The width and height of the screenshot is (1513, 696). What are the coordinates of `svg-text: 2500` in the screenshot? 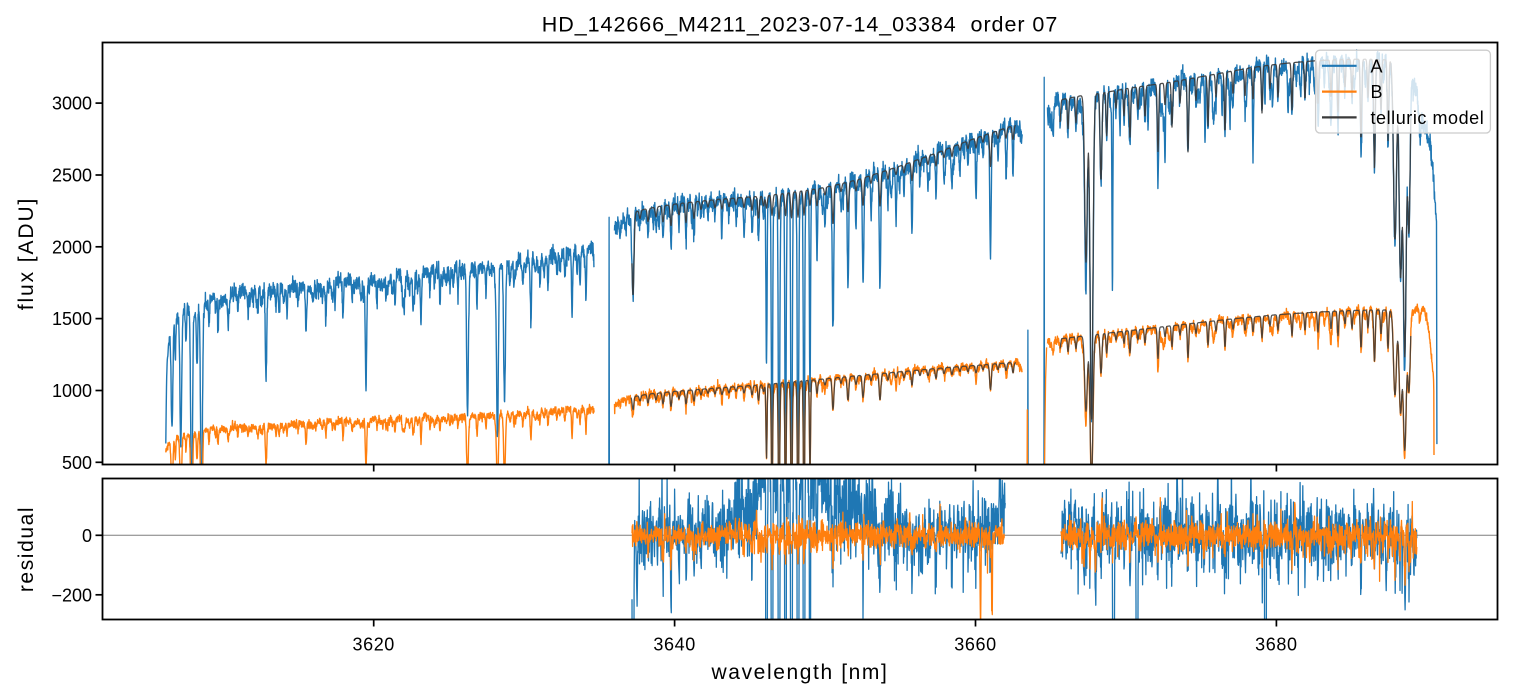 It's located at (72, 176).